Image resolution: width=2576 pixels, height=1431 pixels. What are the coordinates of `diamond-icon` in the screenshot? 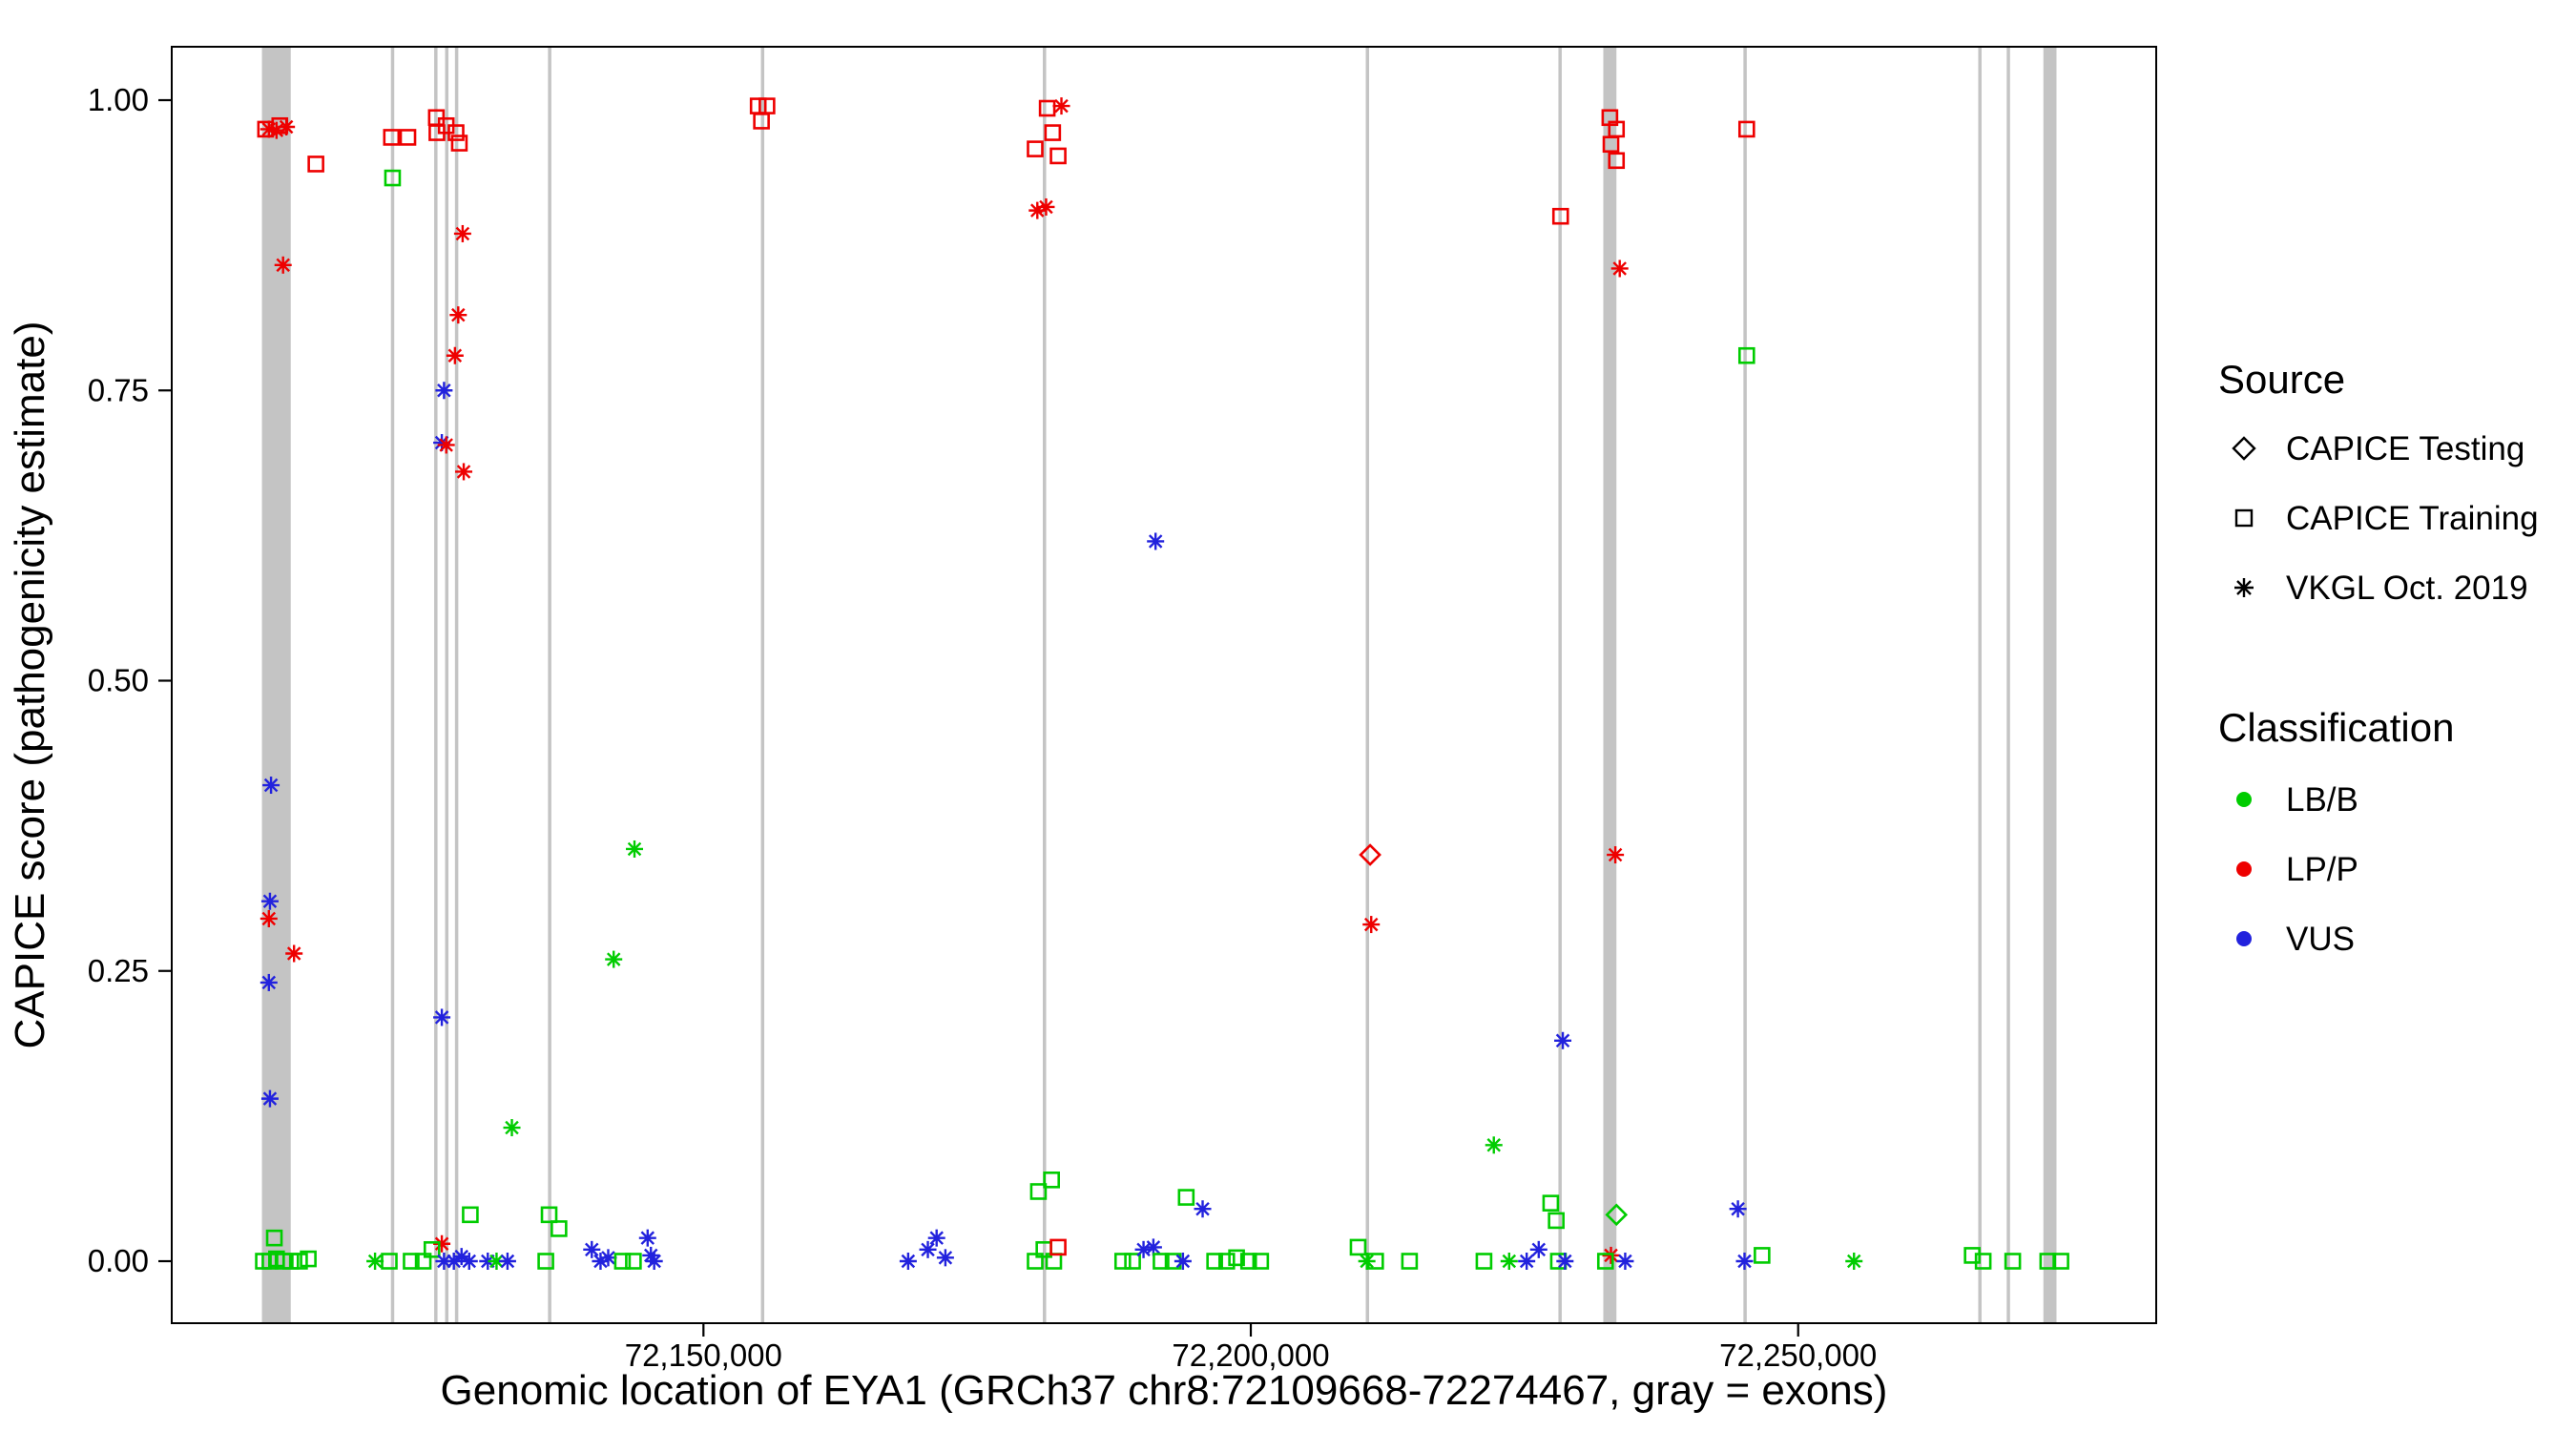 It's located at (2244, 448).